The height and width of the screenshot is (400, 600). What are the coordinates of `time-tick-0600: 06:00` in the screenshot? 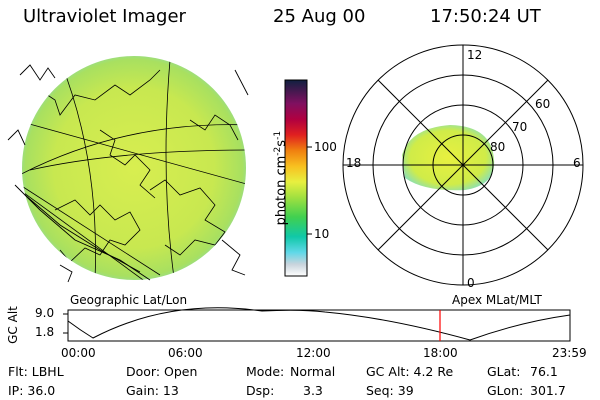 It's located at (185, 353).